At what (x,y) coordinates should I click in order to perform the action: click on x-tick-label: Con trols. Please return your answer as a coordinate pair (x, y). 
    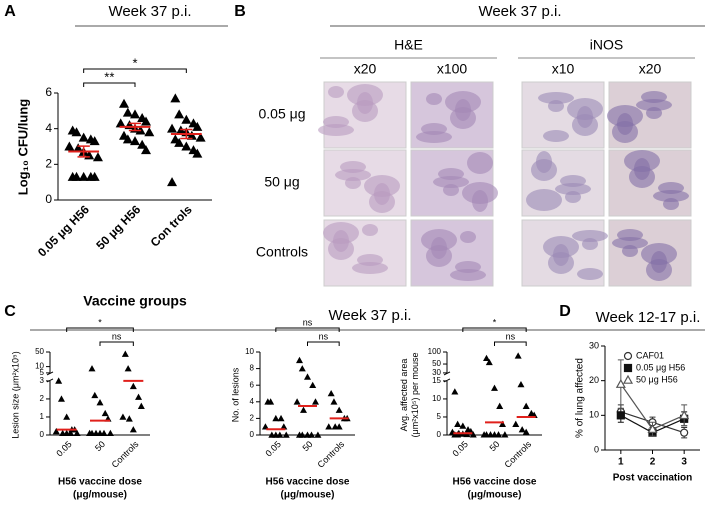
    Looking at the image, I should click on (171, 225).